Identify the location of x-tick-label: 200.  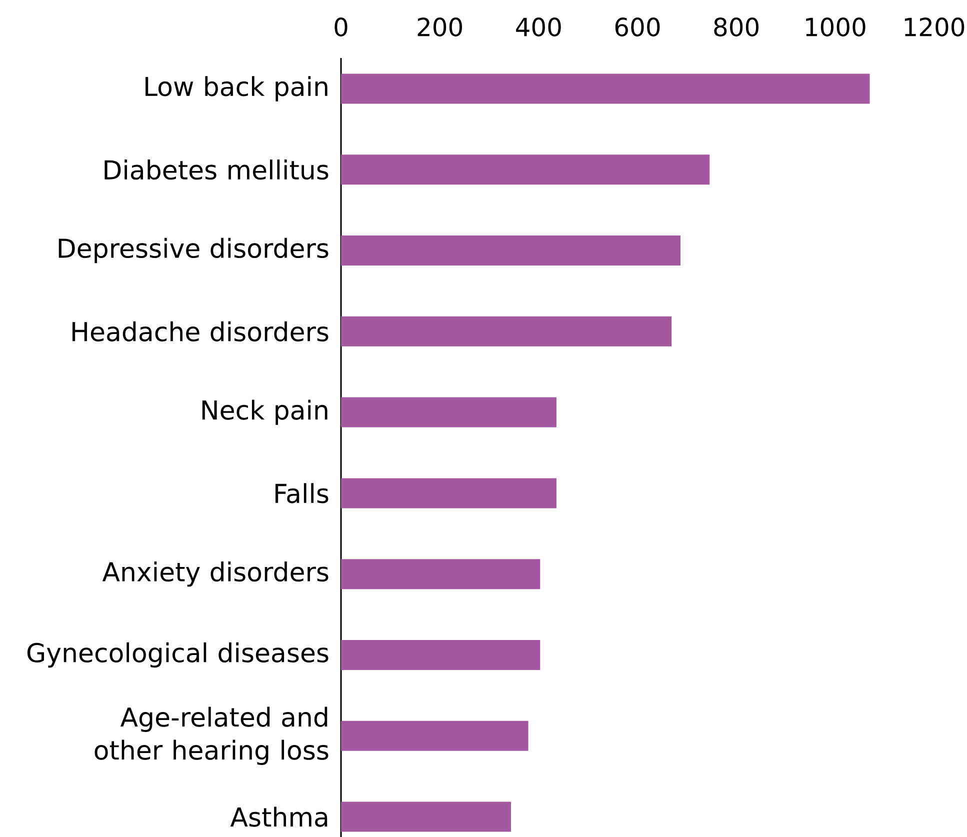
(440, 27).